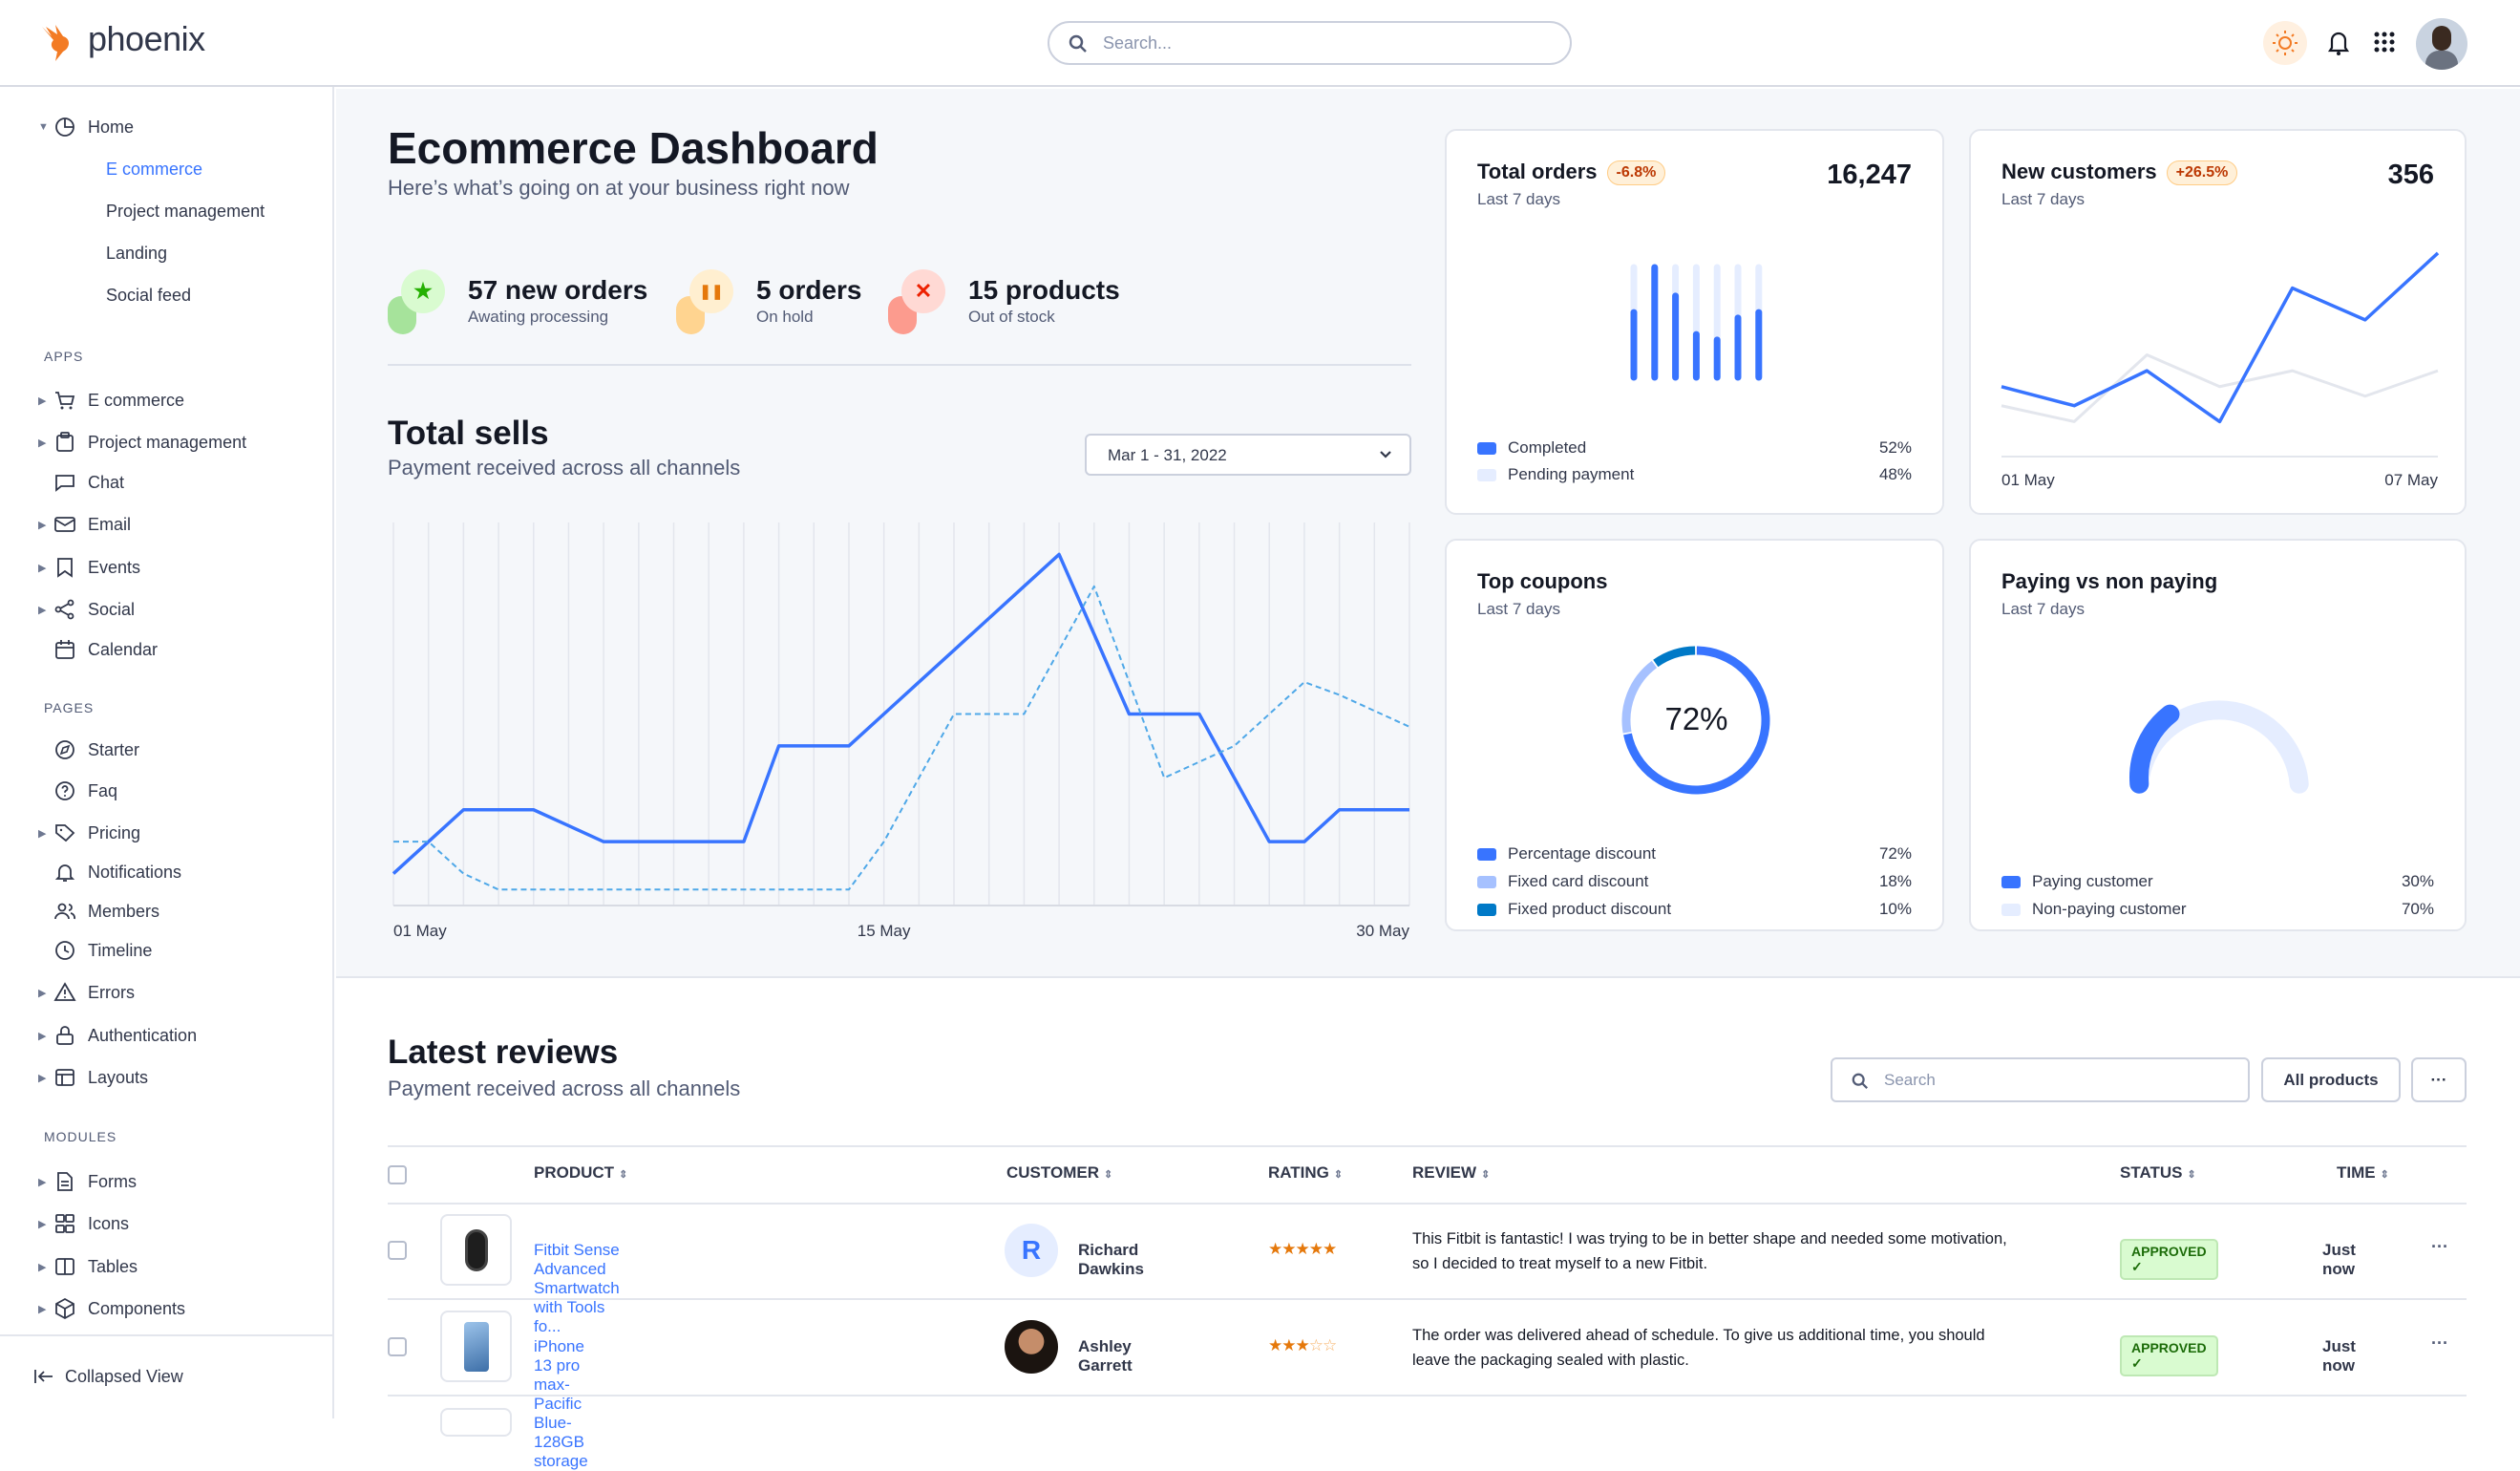 Image resolution: width=2520 pixels, height=1471 pixels. What do you see at coordinates (167, 992) in the screenshot?
I see `sidebar-item-errors: ▶ Errors` at bounding box center [167, 992].